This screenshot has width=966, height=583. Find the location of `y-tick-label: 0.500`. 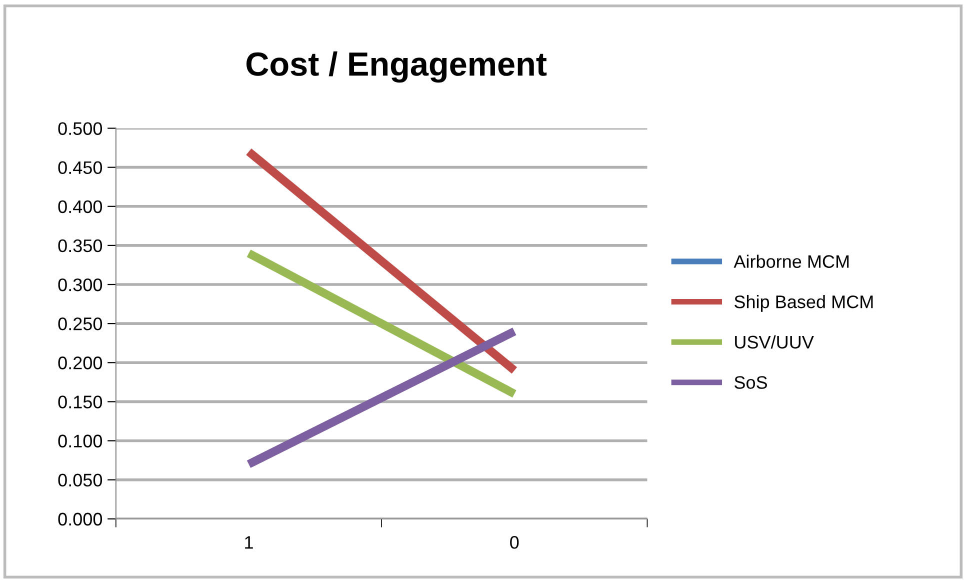

y-tick-label: 0.500 is located at coordinates (80, 128).